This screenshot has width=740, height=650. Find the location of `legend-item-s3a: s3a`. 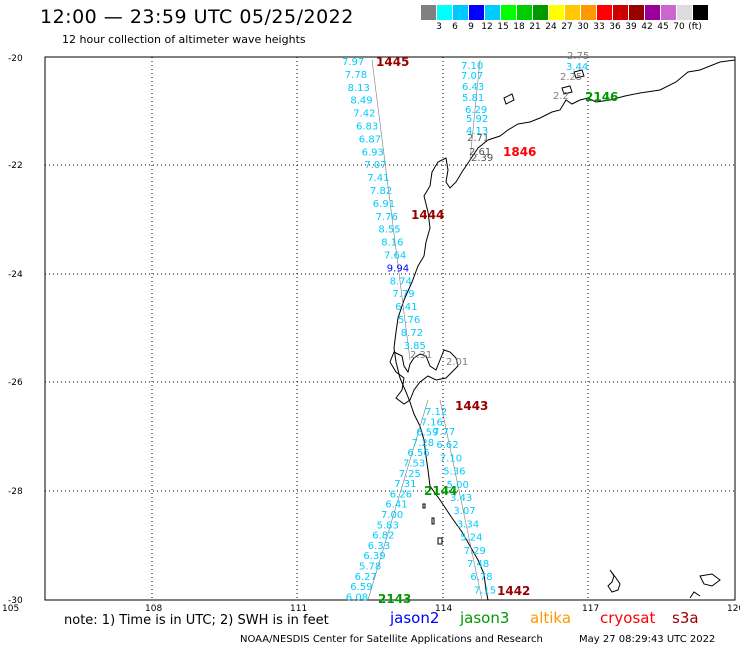

legend-item-s3a: s3a is located at coordinates (685, 618).